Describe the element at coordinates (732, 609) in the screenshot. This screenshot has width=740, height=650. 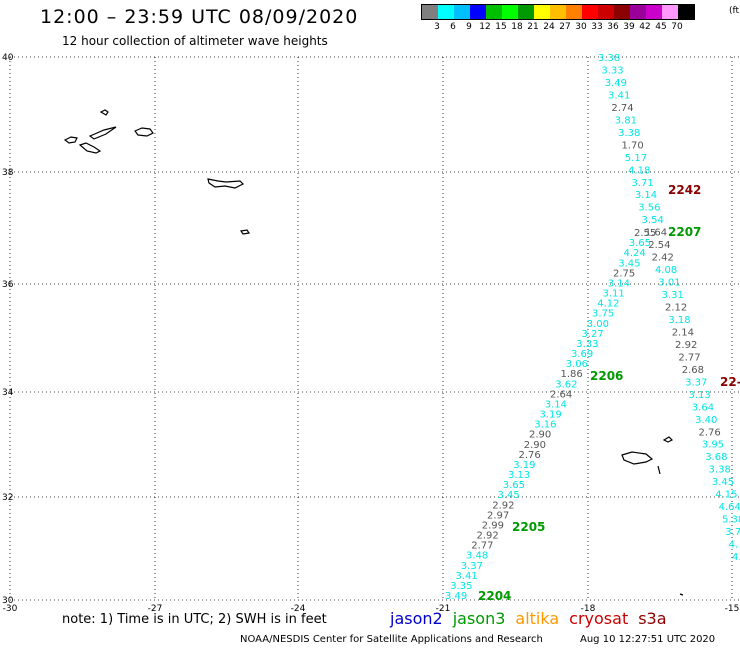
I see `longitude-label: -15` at that location.